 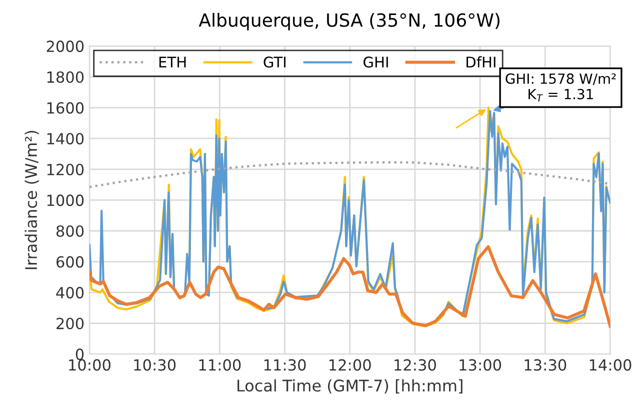 What do you see at coordinates (220, 365) in the screenshot?
I see `x-tick-label: 11:00` at bounding box center [220, 365].